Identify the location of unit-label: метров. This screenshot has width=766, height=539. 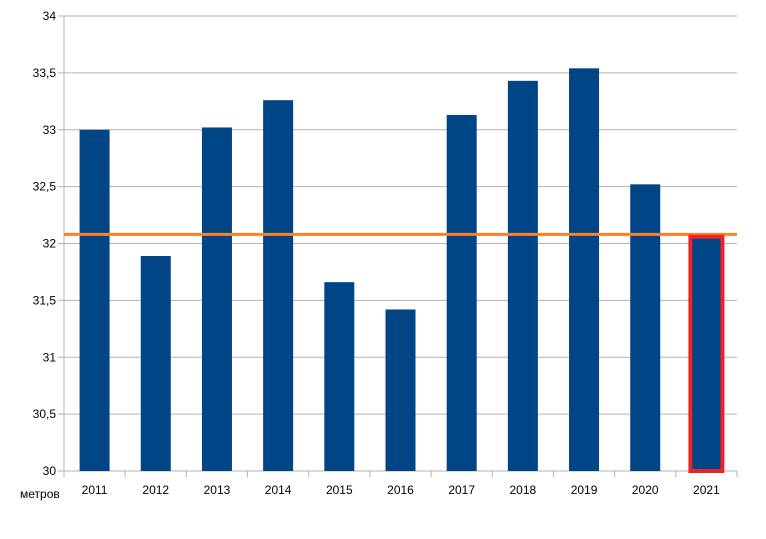
(40, 494).